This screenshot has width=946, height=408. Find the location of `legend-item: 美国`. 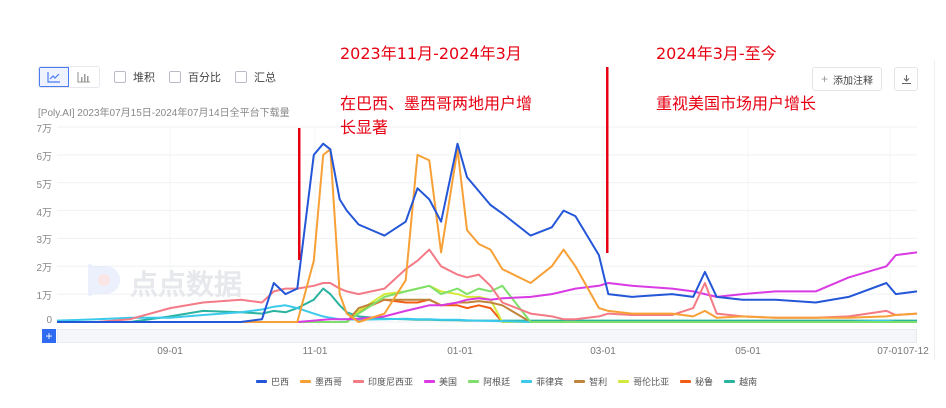

legend-item: 美国 is located at coordinates (440, 381).